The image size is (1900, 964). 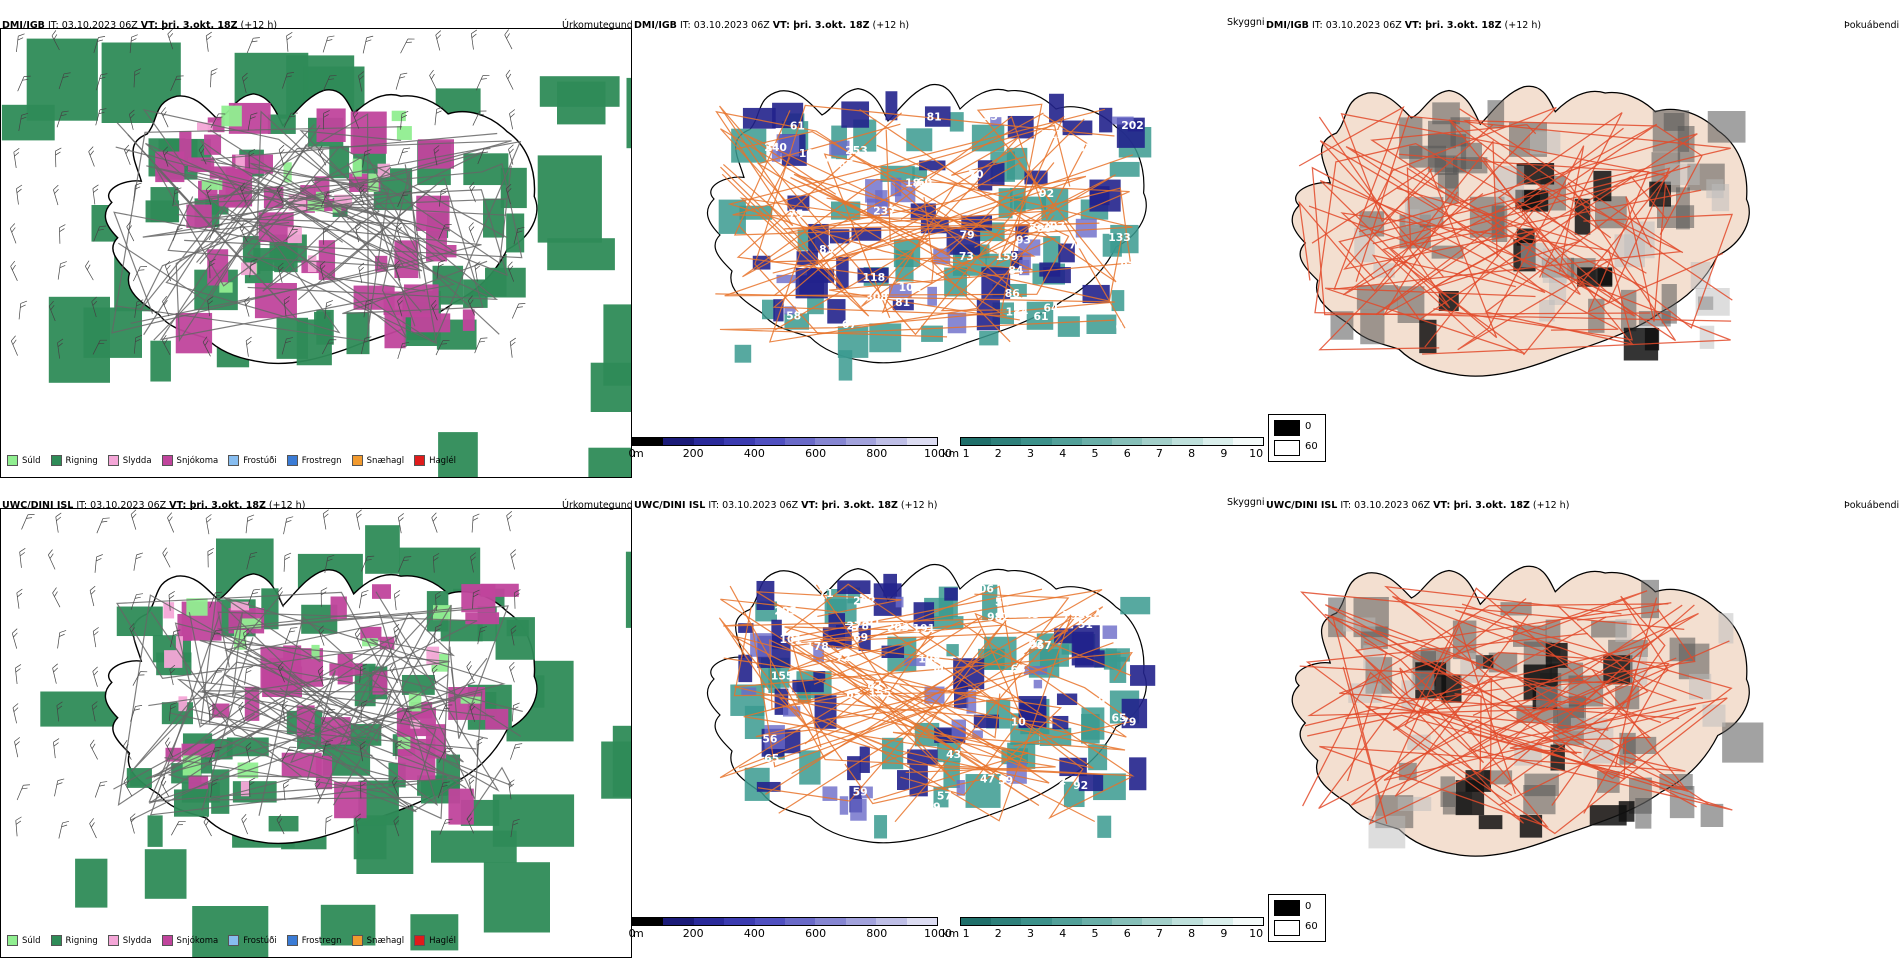 What do you see at coordinates (1098, 701) in the screenshot?
I see `cloud-base-value: 49` at bounding box center [1098, 701].